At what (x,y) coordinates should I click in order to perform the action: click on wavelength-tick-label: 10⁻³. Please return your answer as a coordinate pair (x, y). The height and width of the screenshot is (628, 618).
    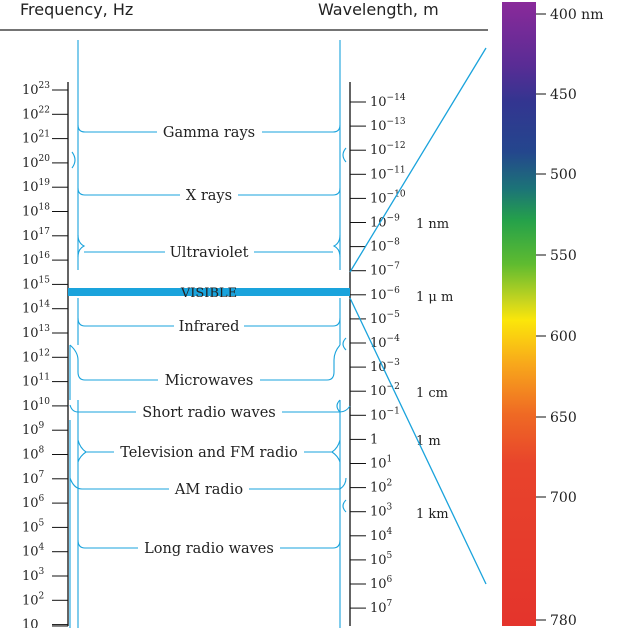
    Looking at the image, I should click on (385, 366).